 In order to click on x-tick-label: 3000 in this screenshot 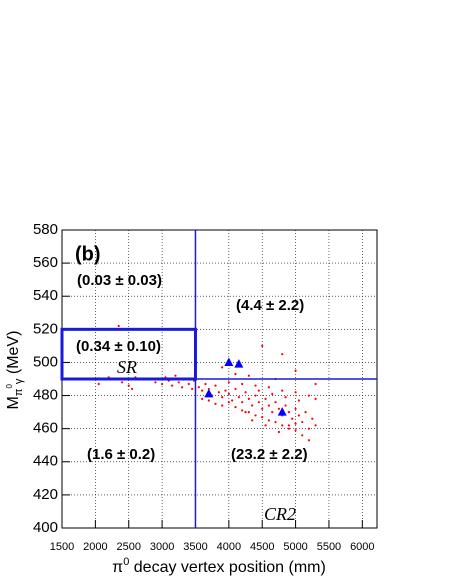, I will do `click(162, 547)`.